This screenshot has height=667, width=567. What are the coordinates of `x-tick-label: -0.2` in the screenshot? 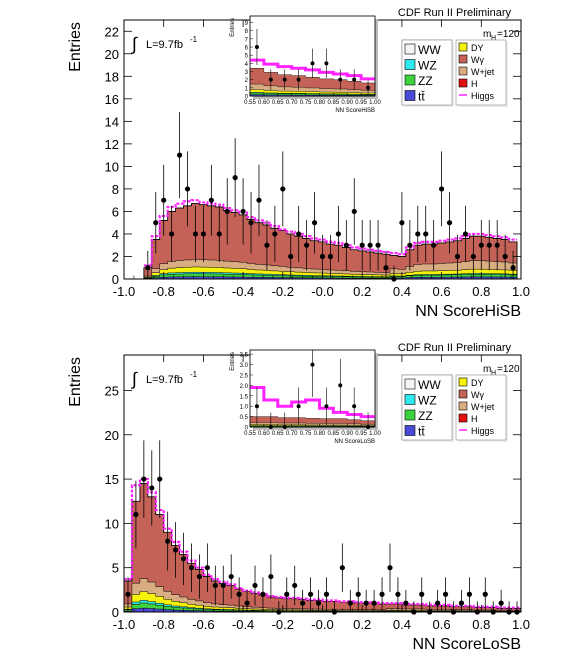 It's located at (283, 291).